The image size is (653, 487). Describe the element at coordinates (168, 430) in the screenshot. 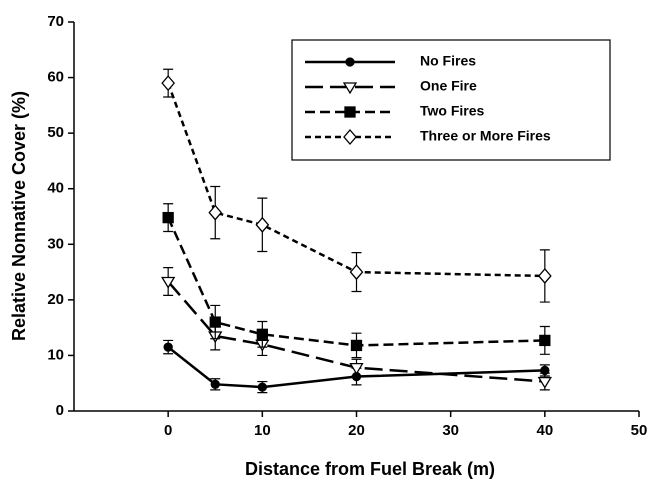

I see `x-tick-label: 0` at that location.